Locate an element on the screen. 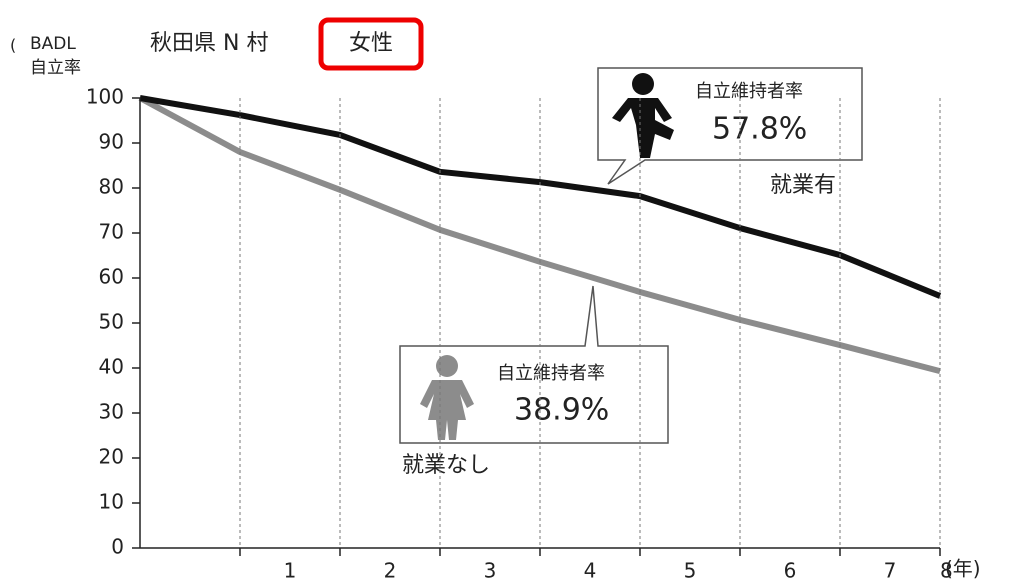 The width and height of the screenshot is (1012, 583). chart-title: 秋田県 N 村 is located at coordinates (209, 43).